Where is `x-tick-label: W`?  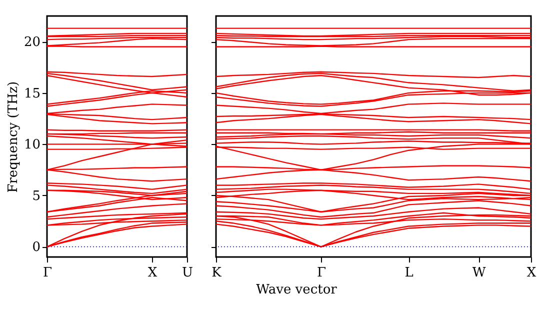
x-tick-label: W is located at coordinates (479, 273).